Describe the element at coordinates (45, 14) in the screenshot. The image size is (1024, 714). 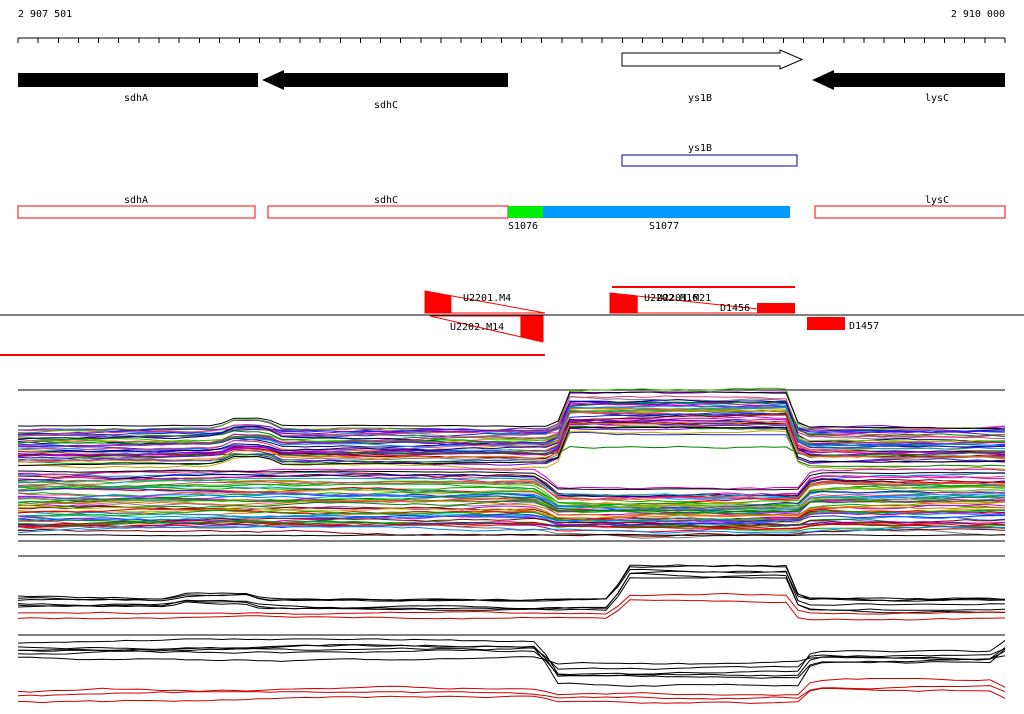
I see `ruler-start-label: 2 907 501` at that location.